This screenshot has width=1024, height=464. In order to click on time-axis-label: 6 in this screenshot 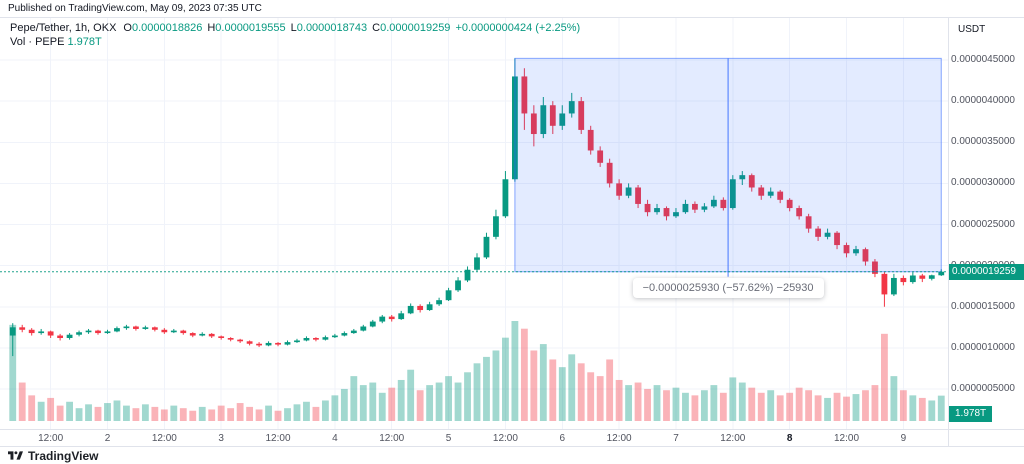, I will do `click(562, 438)`.